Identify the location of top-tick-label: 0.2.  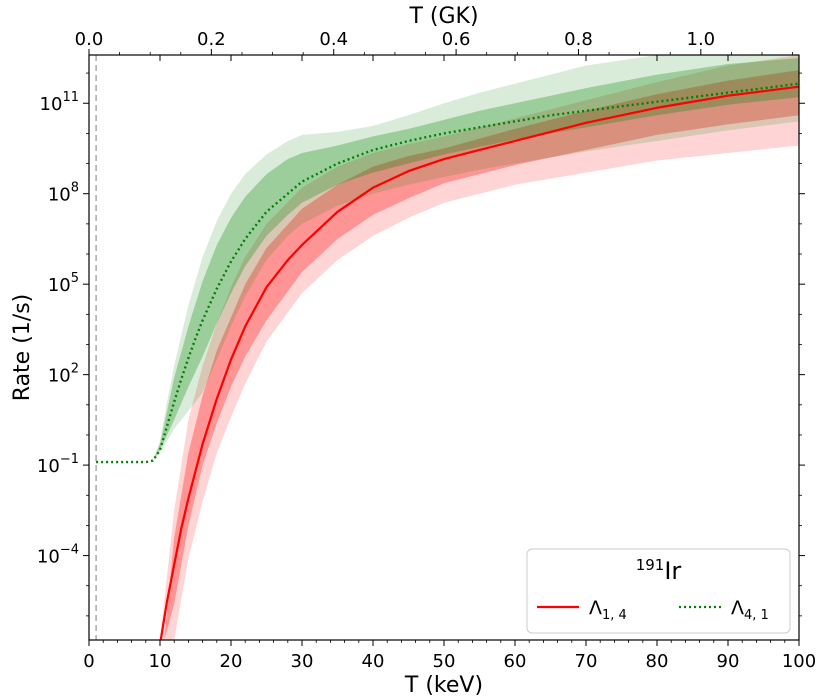
(211, 39).